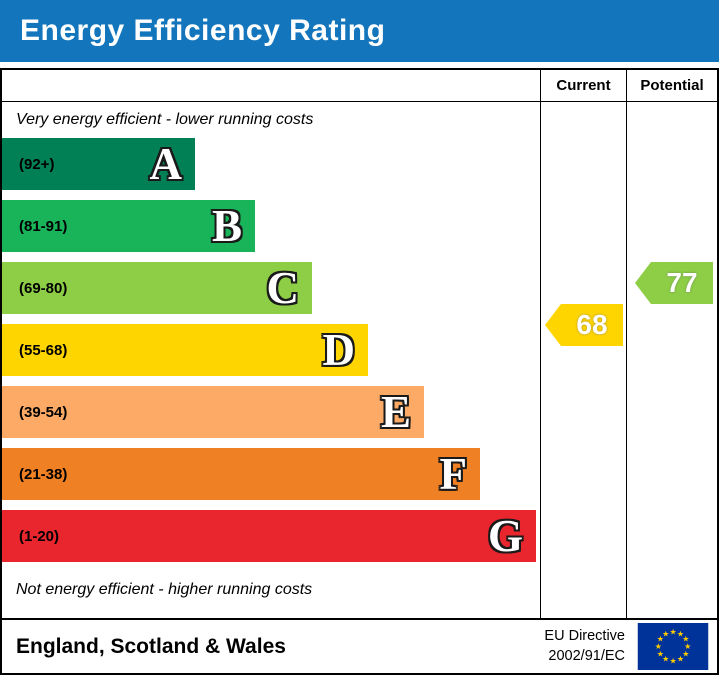 The image size is (719, 675). Describe the element at coordinates (339, 349) in the screenshot. I see `band-letter-d: D` at that location.